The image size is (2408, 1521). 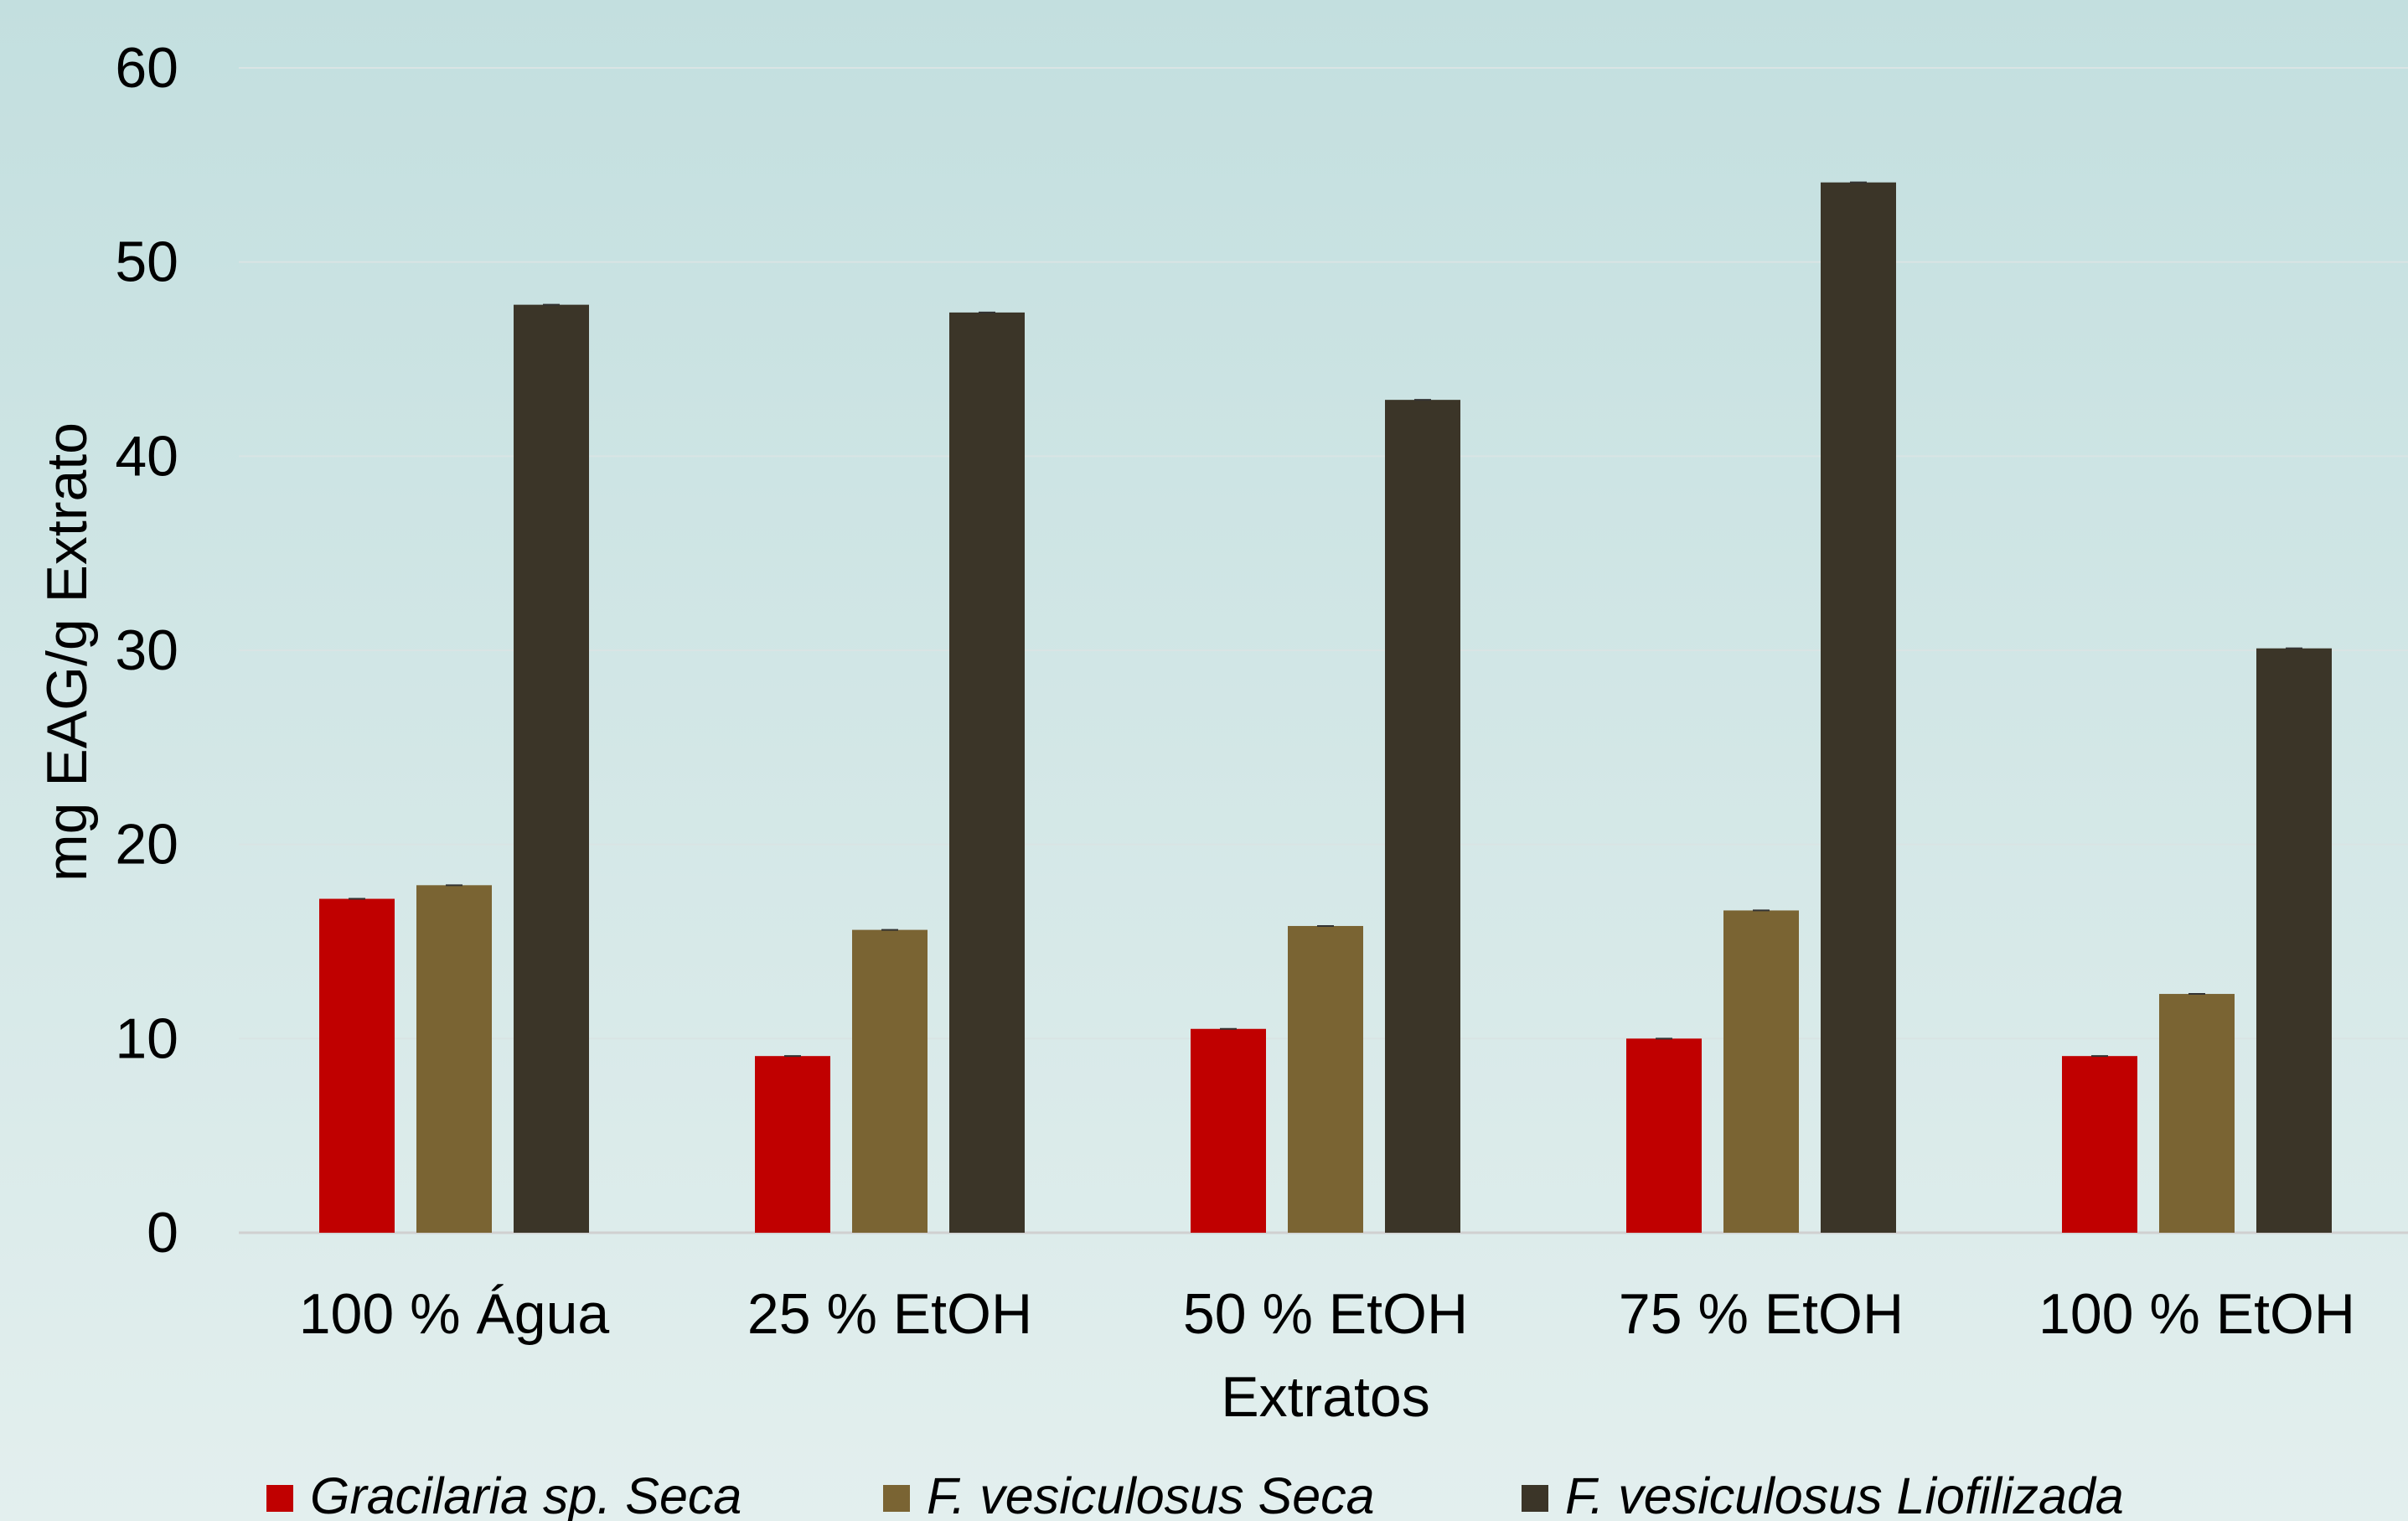 What do you see at coordinates (146, 1038) in the screenshot?
I see `y-tick-label: 10` at bounding box center [146, 1038].